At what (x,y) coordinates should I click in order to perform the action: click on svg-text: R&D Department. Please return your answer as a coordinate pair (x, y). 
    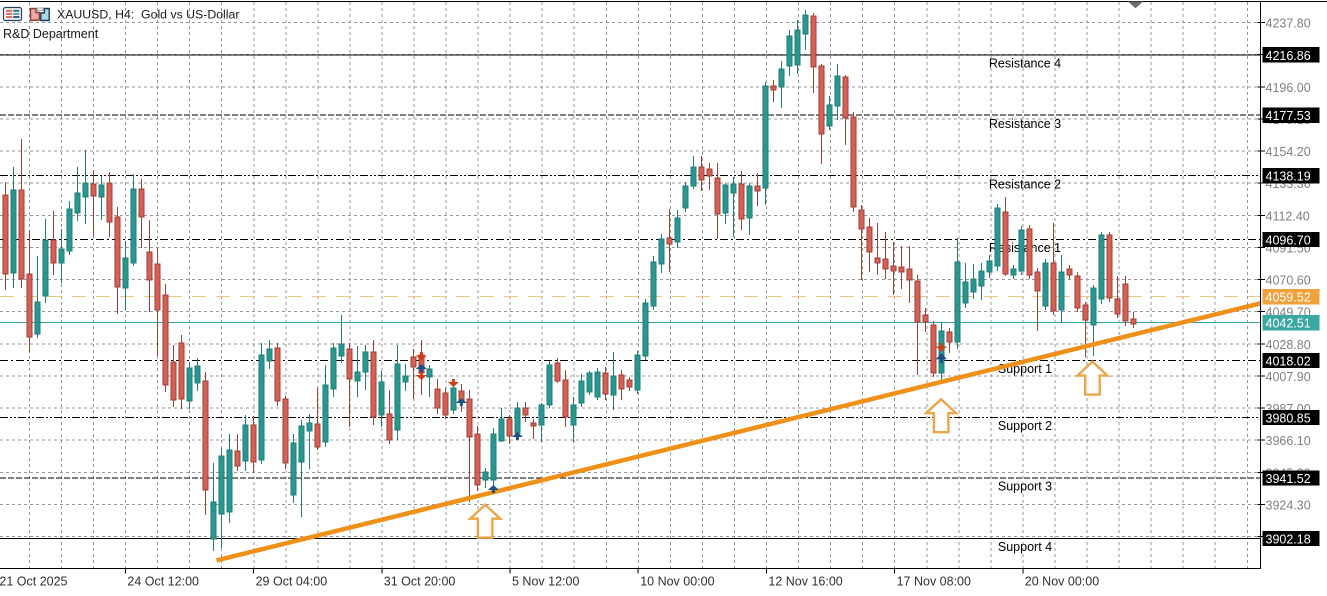
    Looking at the image, I should click on (51, 34).